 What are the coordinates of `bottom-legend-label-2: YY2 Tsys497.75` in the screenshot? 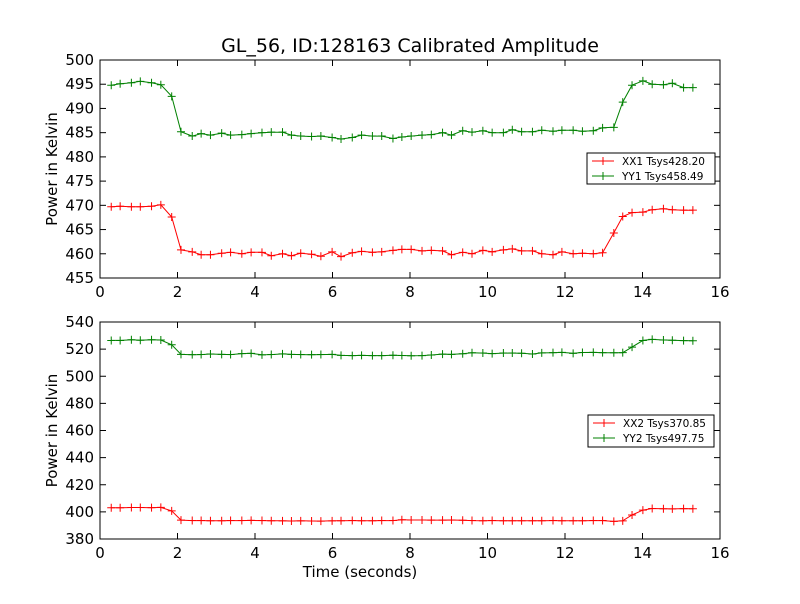 It's located at (663, 439).